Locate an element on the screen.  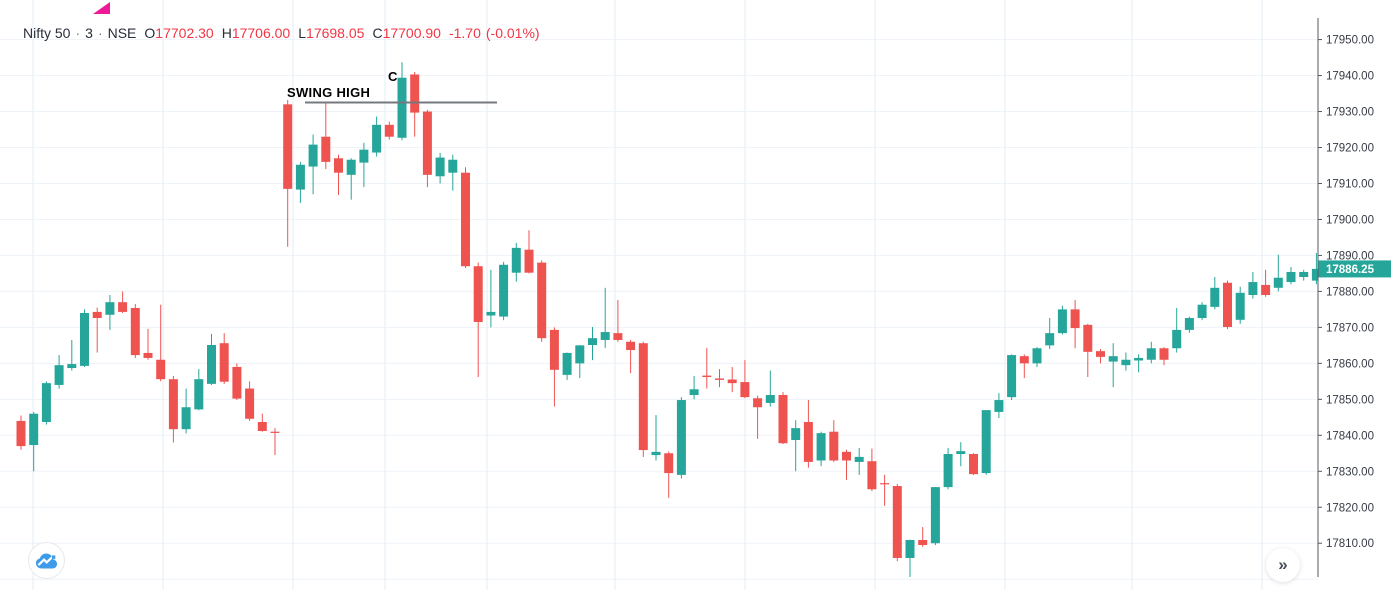
expand-panel-button: » is located at coordinates (1283, 565).